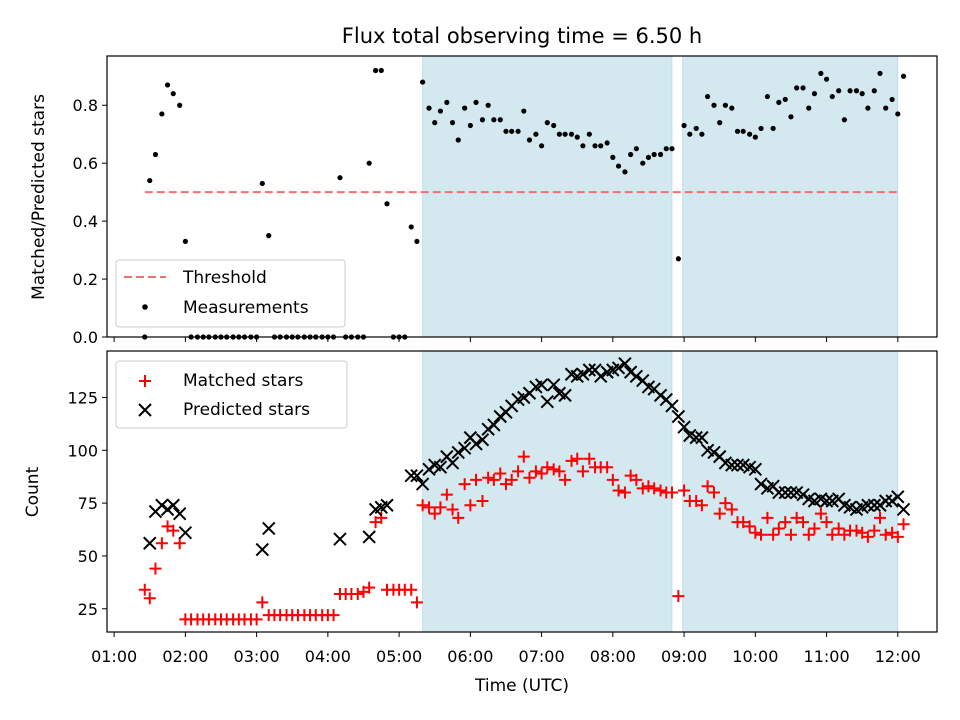 This screenshot has height=720, width=960. Describe the element at coordinates (542, 656) in the screenshot. I see `x-tick-label: 07:00` at that location.